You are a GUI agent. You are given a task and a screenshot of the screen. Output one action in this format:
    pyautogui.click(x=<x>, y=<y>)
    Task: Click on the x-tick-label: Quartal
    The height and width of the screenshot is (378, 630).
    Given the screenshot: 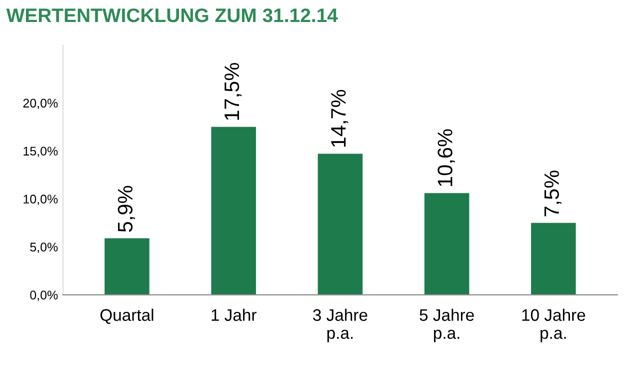 What is the action you would take?
    pyautogui.click(x=127, y=316)
    